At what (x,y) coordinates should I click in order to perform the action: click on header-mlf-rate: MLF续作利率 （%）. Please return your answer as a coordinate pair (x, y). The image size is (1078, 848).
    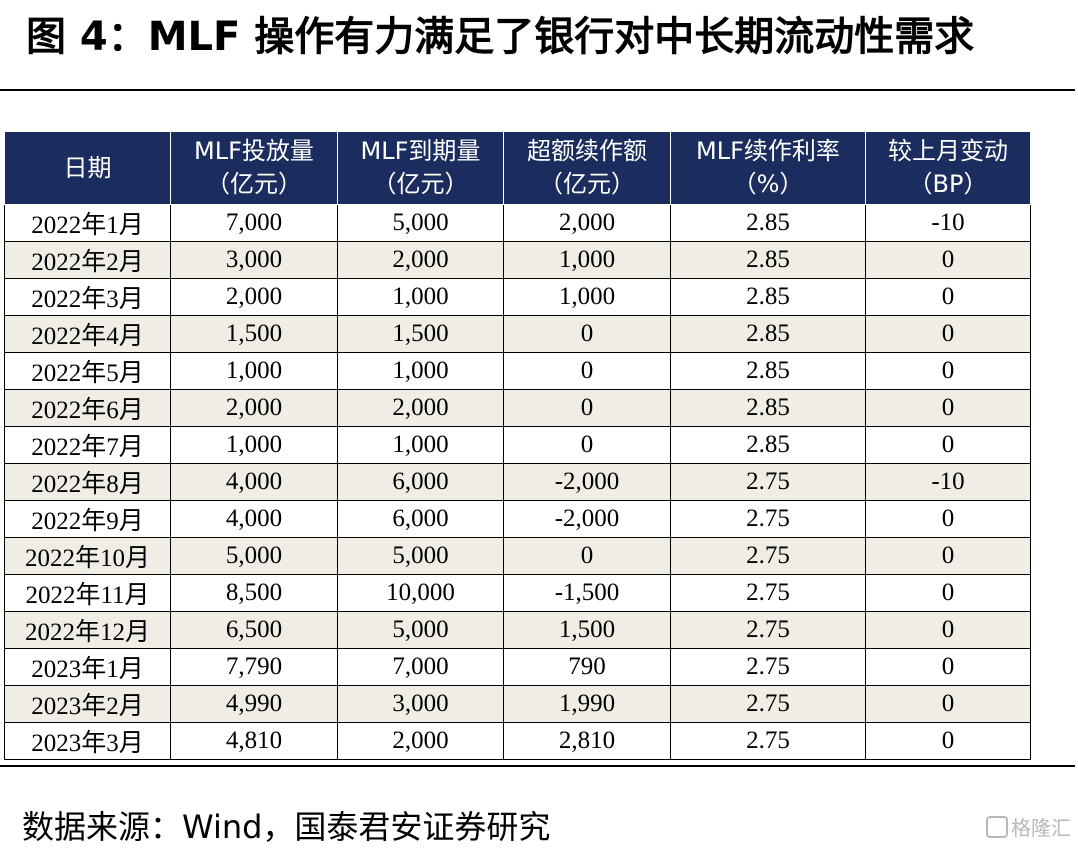
    Looking at the image, I should click on (768, 168).